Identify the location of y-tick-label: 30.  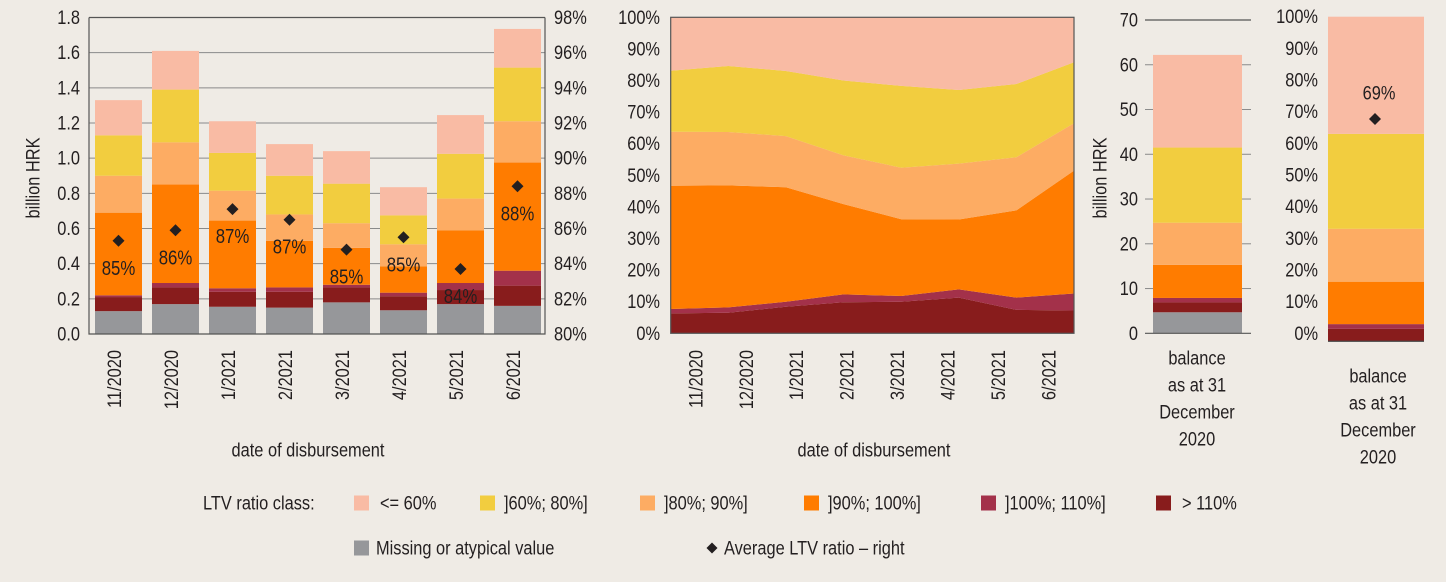
(1129, 199).